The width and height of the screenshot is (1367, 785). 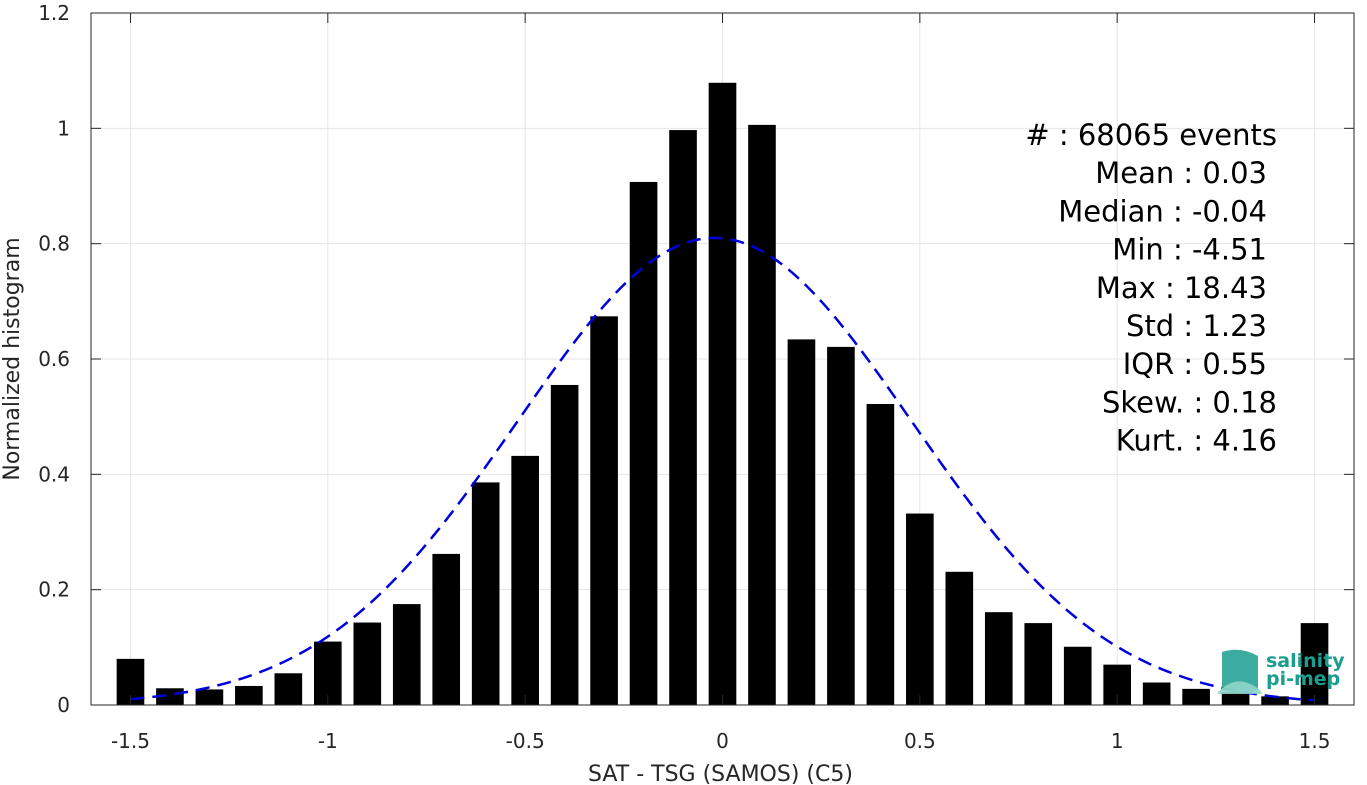 What do you see at coordinates (1305, 661) in the screenshot?
I see `logo-text-salinity: salinity` at bounding box center [1305, 661].